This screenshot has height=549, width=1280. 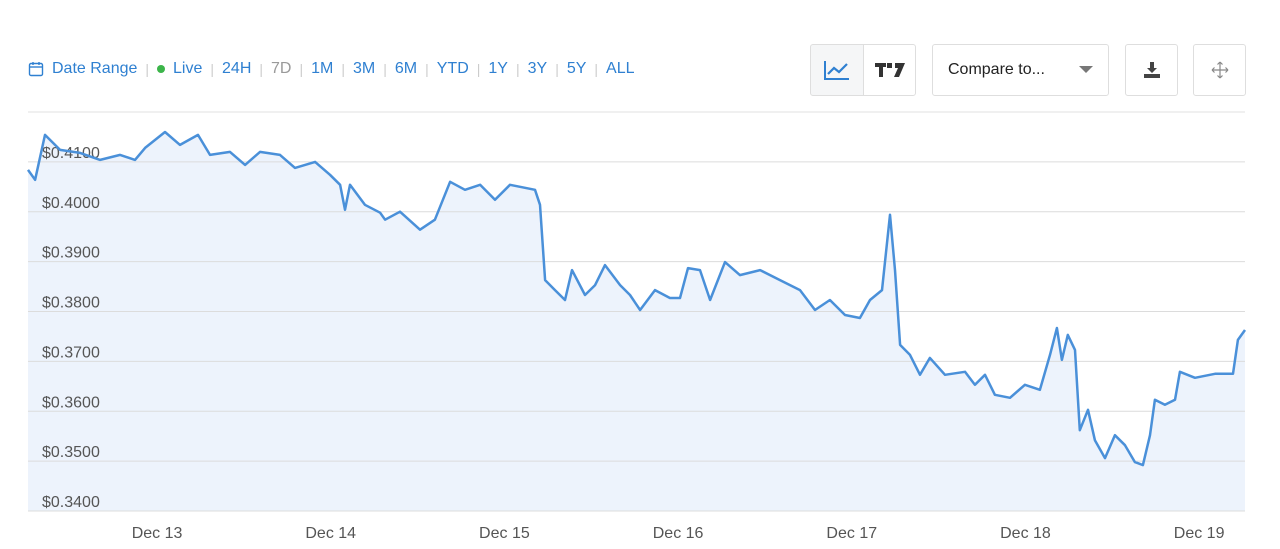 I want to click on y-tick-label: $0.3700, so click(x=71, y=352).